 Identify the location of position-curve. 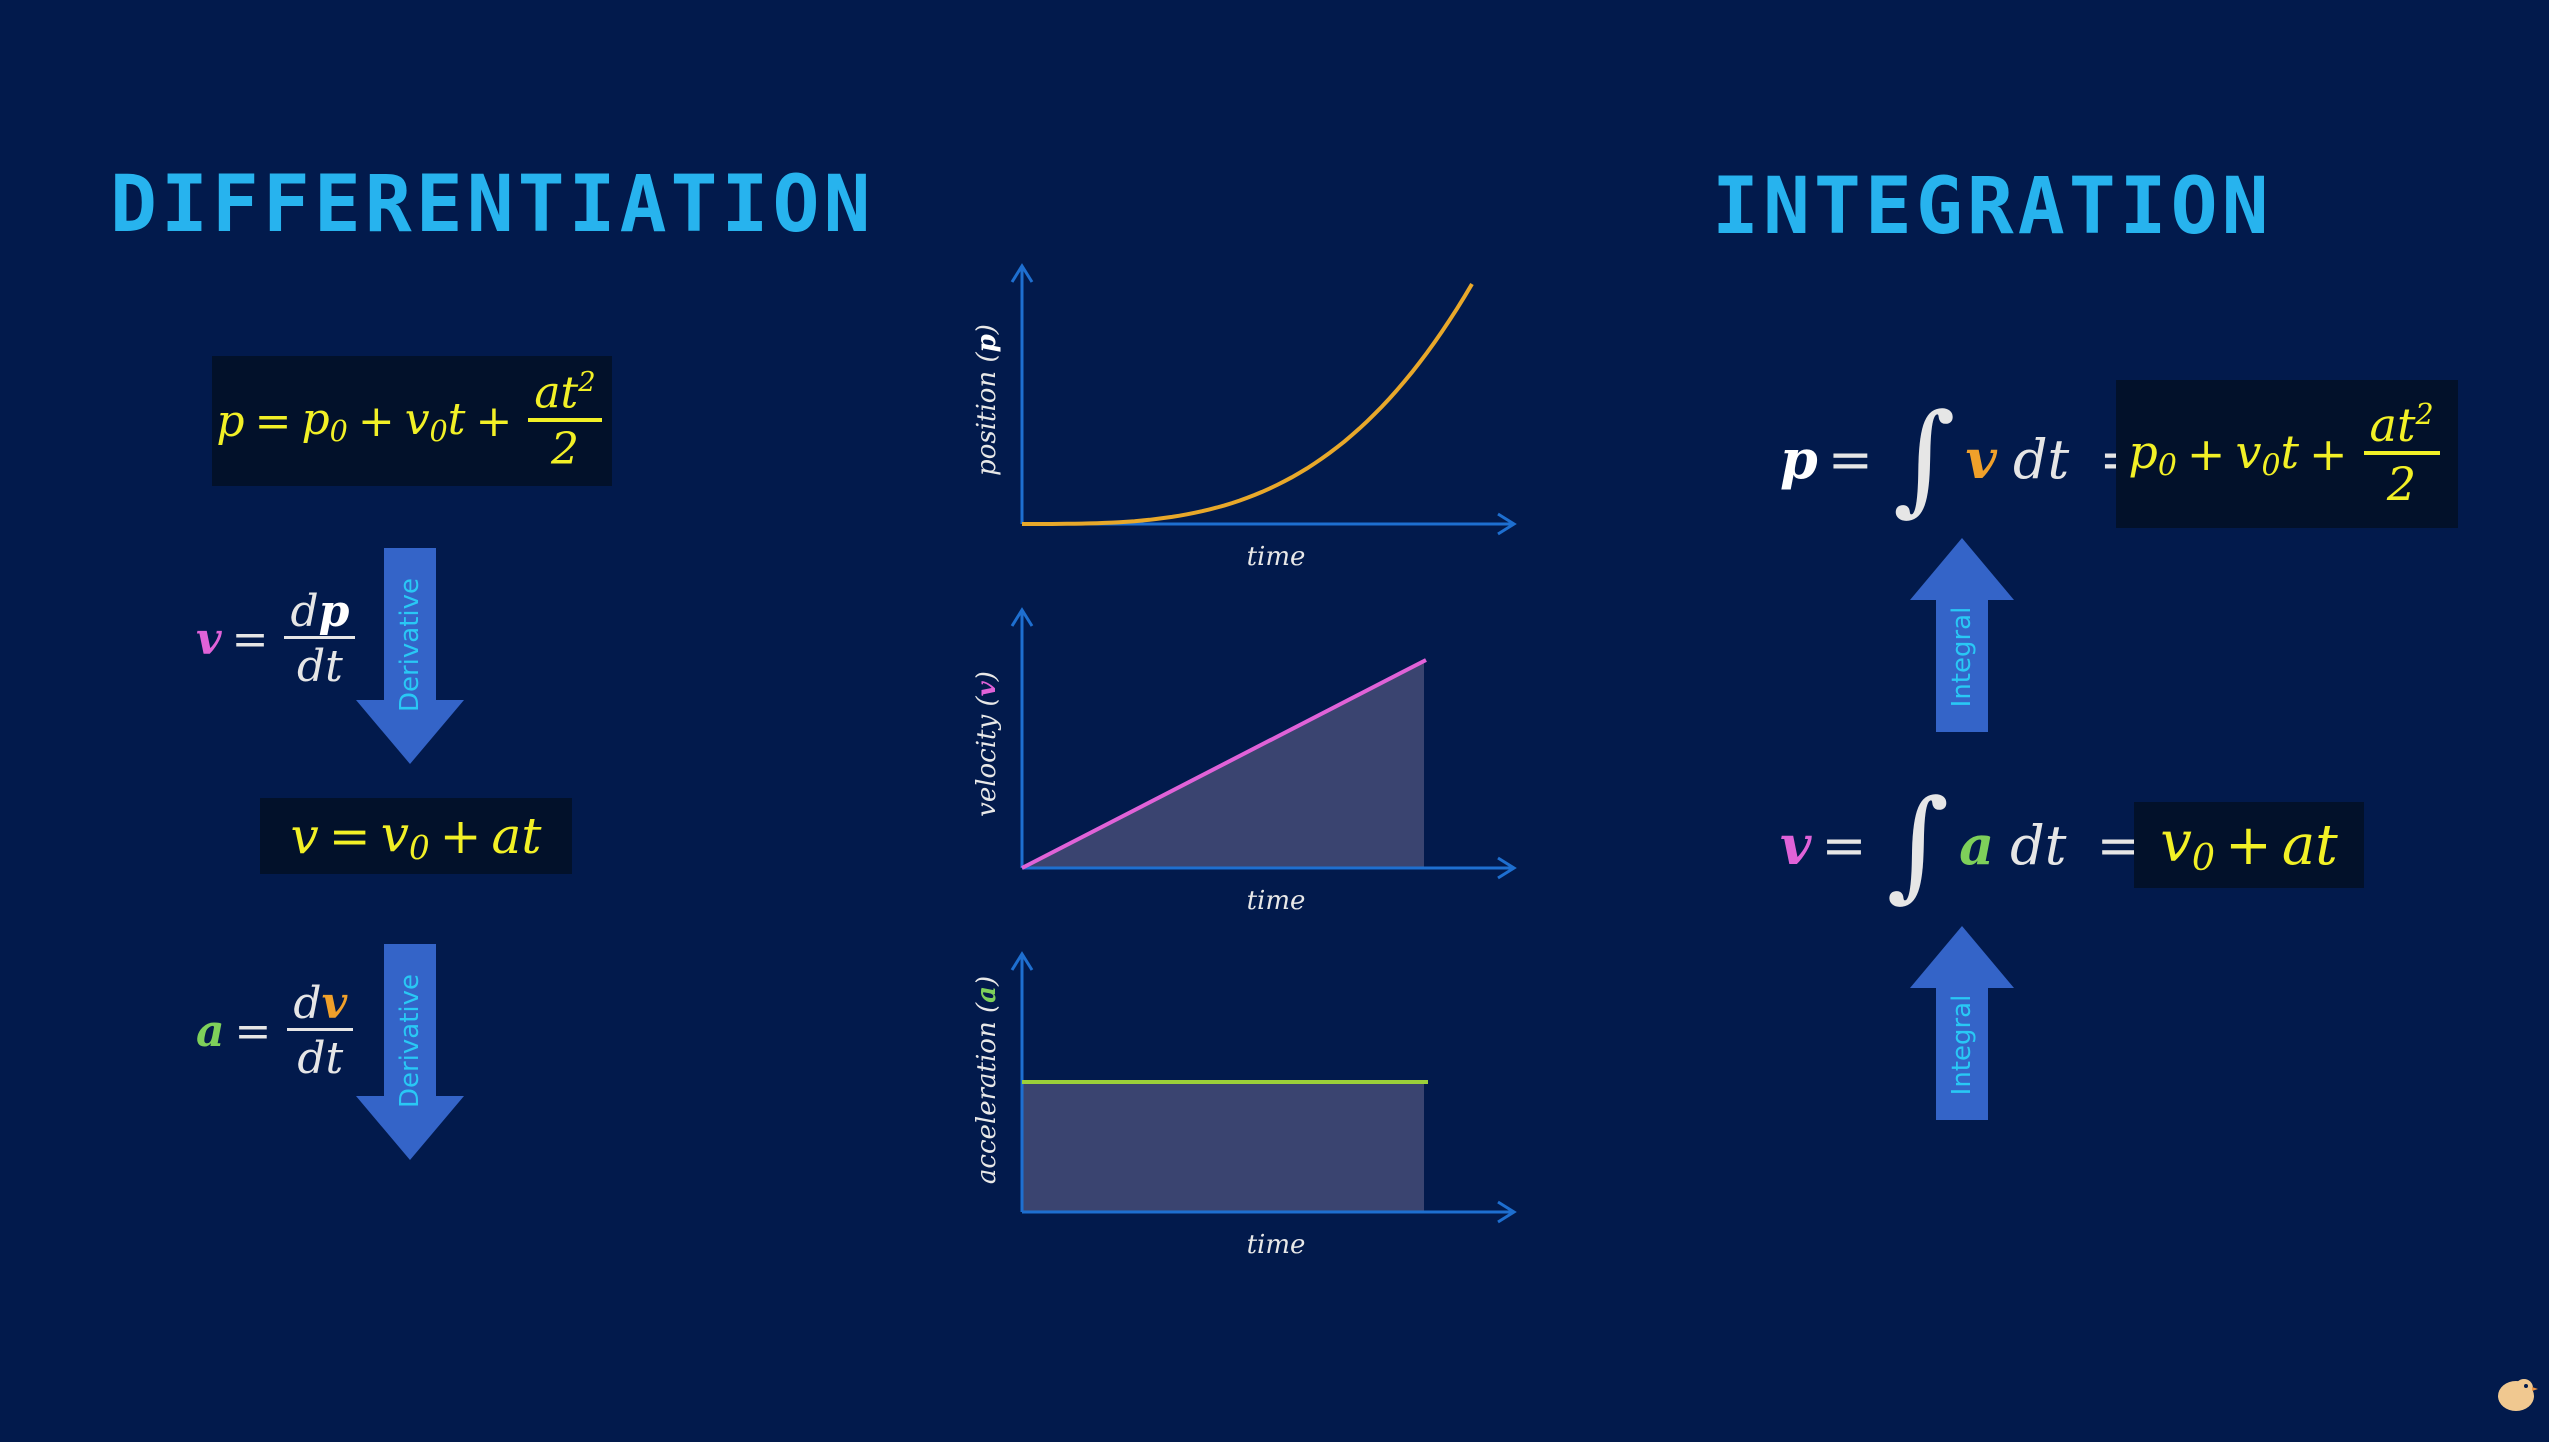
(1248, 404).